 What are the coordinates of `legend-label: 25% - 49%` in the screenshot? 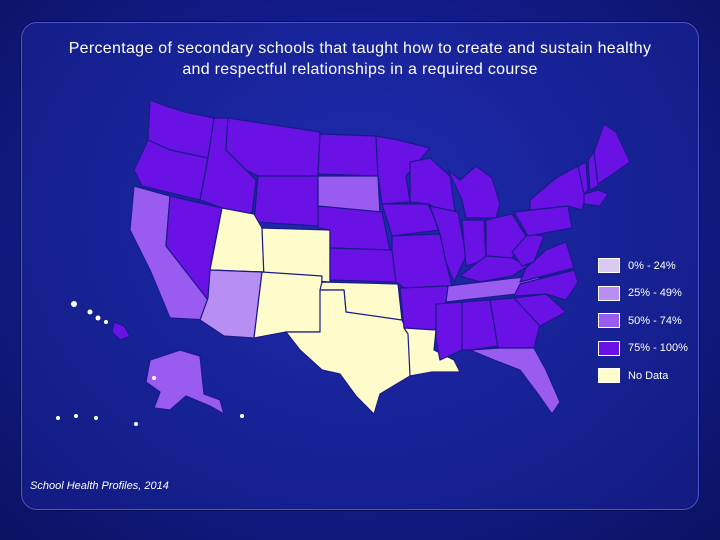 It's located at (655, 293).